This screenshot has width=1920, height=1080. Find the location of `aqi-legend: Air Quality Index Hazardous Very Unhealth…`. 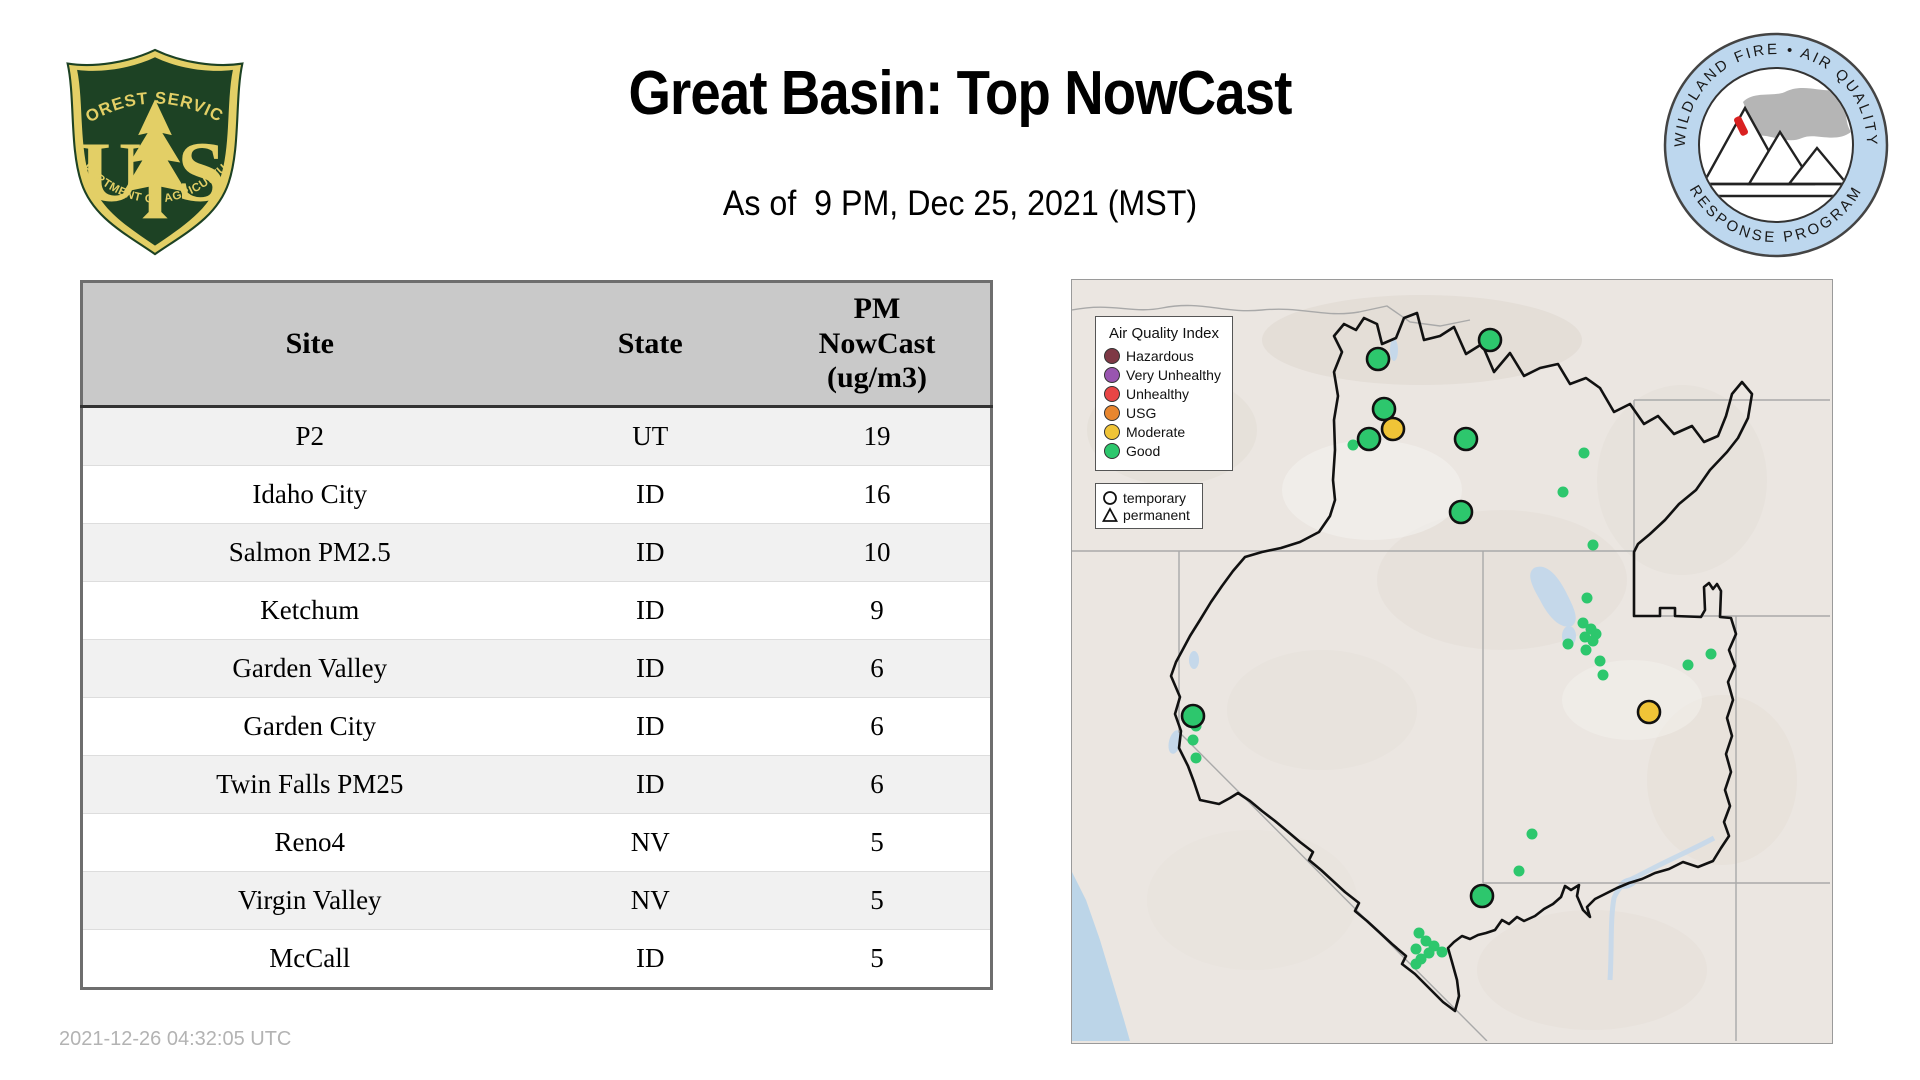

aqi-legend: Air Quality Index Hazardous Very Unhealth… is located at coordinates (1164, 393).